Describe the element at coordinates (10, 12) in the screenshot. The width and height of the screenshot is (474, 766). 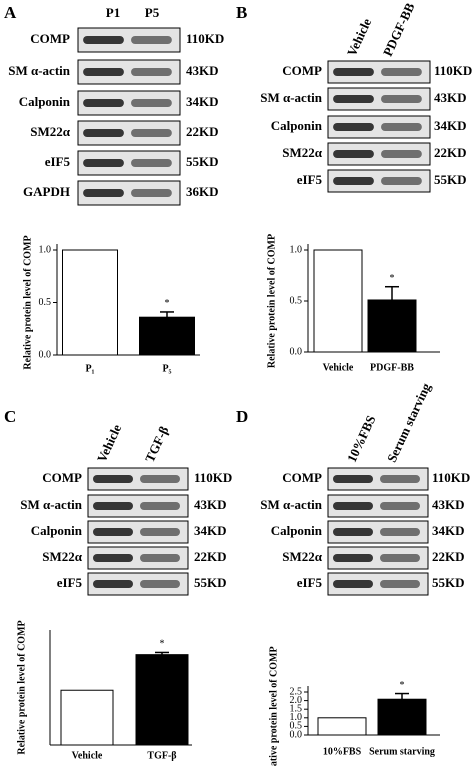
I see `panel-letter: A` at that location.